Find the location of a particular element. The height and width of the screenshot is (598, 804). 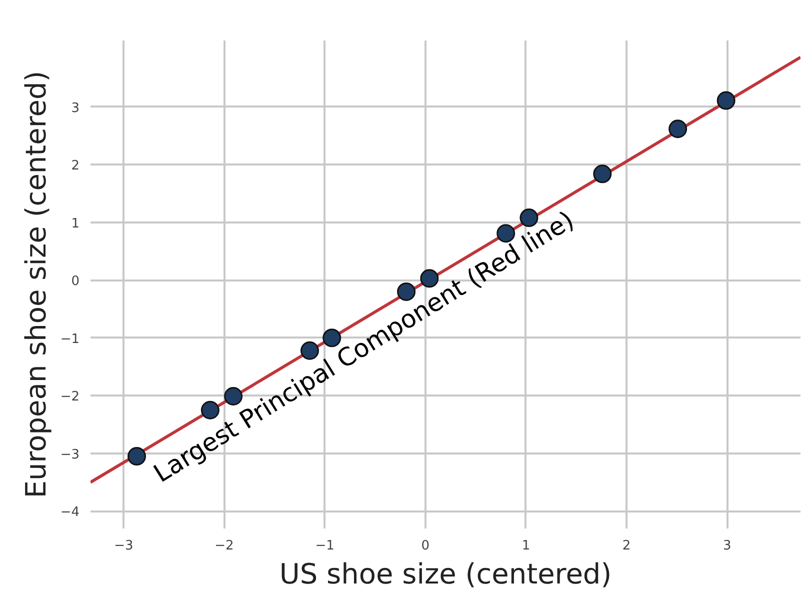

y-tick-label: −3 is located at coordinates (70, 454).